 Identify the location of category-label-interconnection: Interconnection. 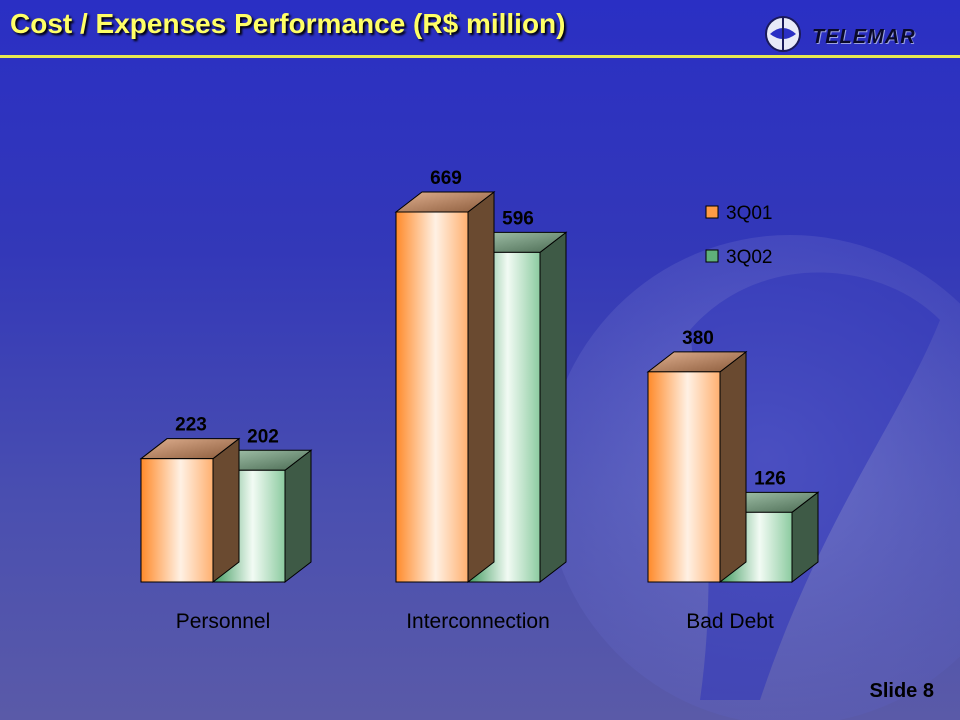
(478, 621).